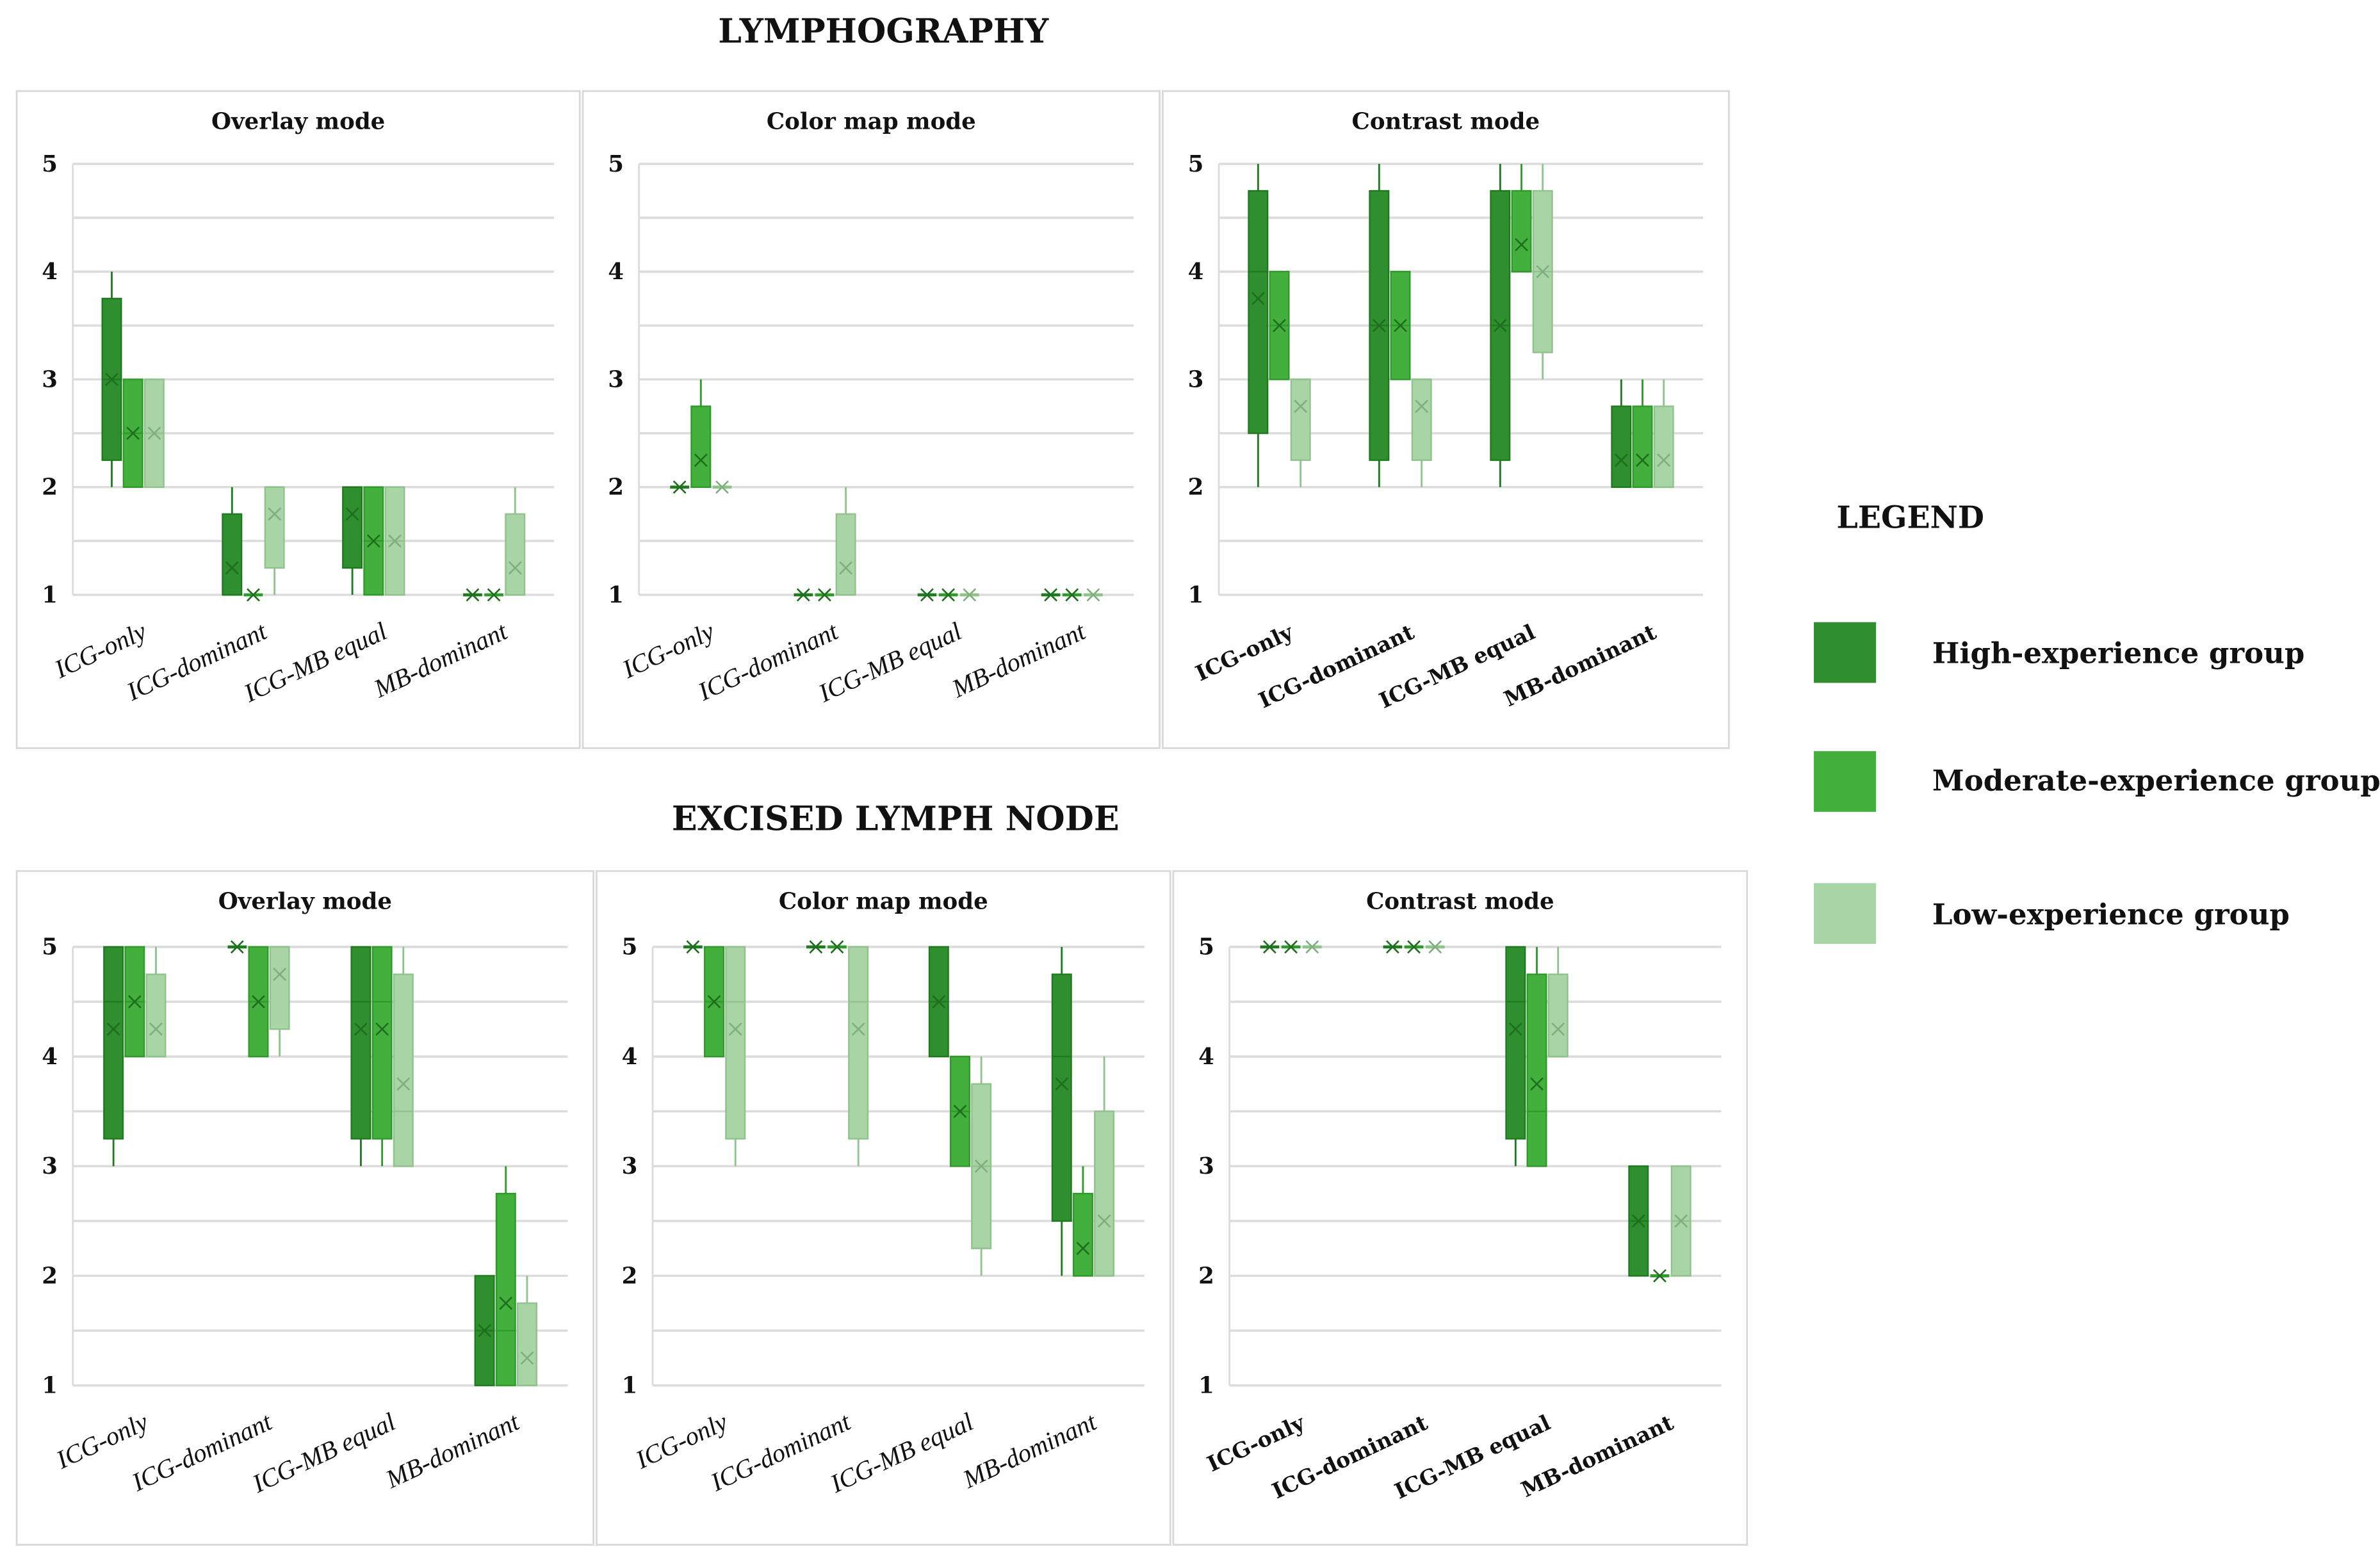 The width and height of the screenshot is (2380, 1563). I want to click on panel-title: Color map mode, so click(883, 902).